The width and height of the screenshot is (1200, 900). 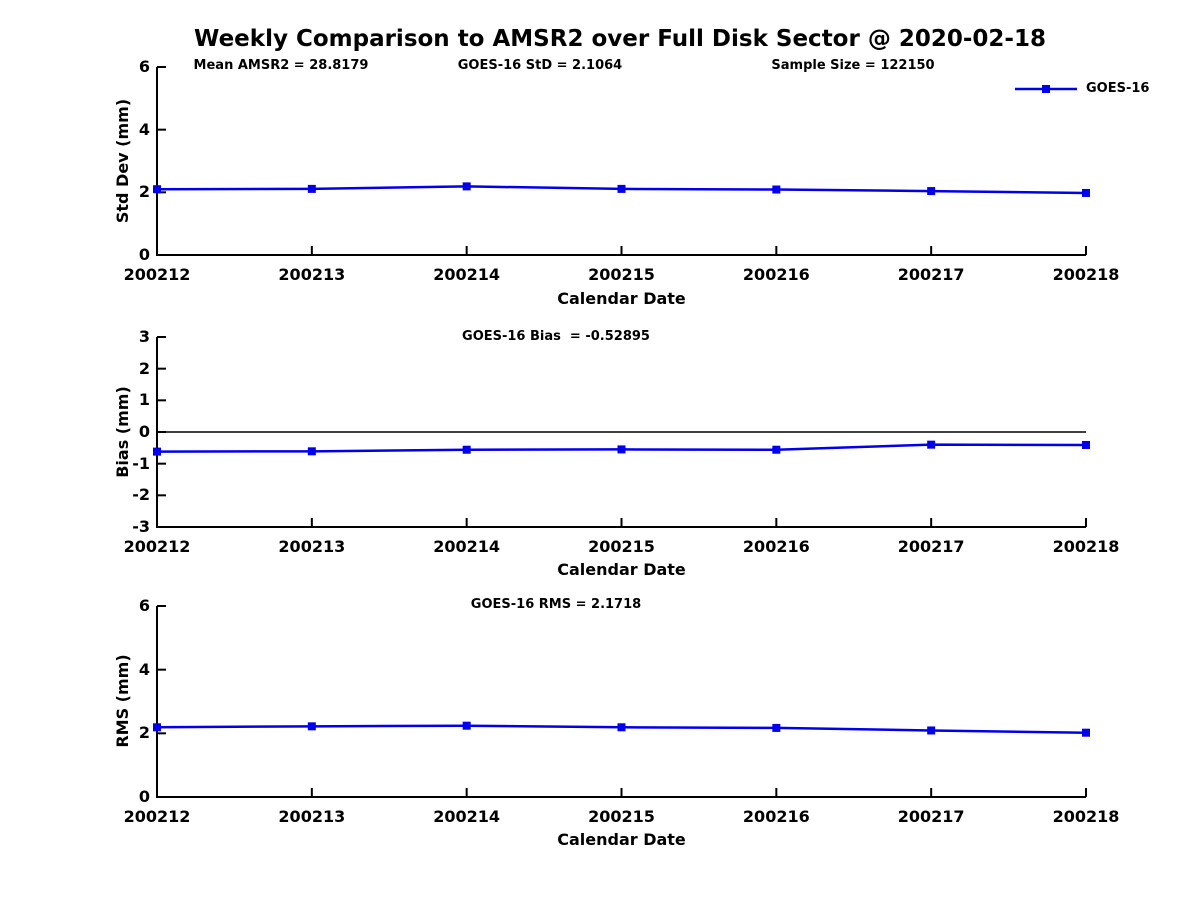 What do you see at coordinates (1081, 88) in the screenshot?
I see `legend: GOES-16` at bounding box center [1081, 88].